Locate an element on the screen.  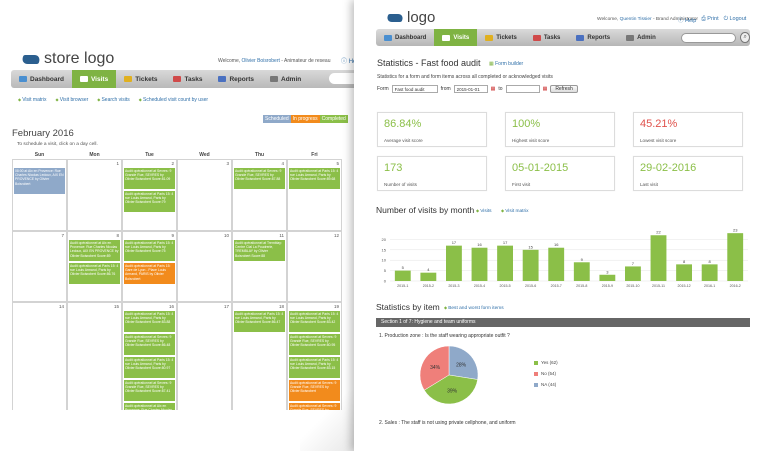
form-builder-link: Form builder is located at coordinates (506, 64).